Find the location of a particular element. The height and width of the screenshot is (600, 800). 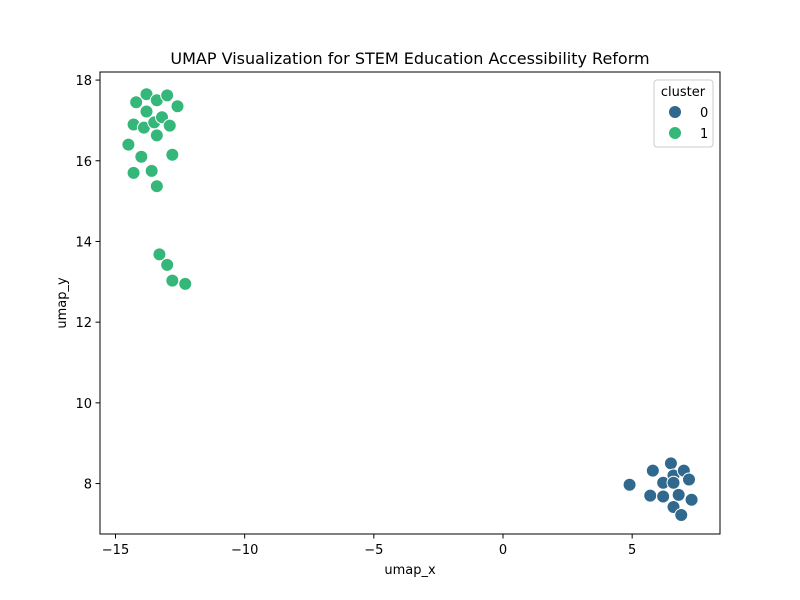

y-axis: 8 10 12 14 16 18 is located at coordinates (87, 283).